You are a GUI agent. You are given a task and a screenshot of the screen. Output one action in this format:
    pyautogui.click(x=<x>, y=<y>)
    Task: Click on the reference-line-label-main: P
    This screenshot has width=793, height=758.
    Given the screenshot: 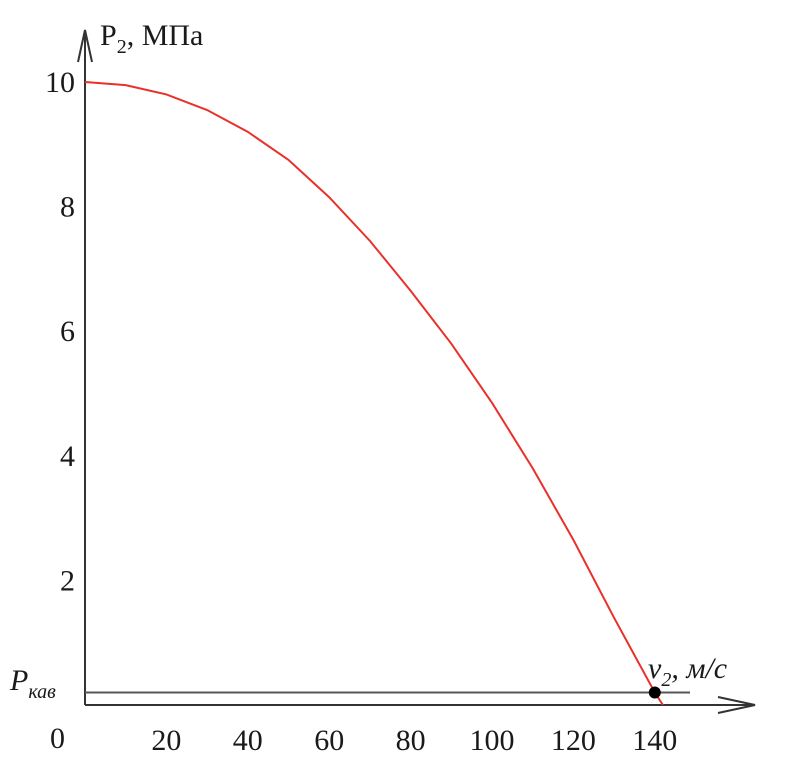 What is the action you would take?
    pyautogui.click(x=18, y=680)
    